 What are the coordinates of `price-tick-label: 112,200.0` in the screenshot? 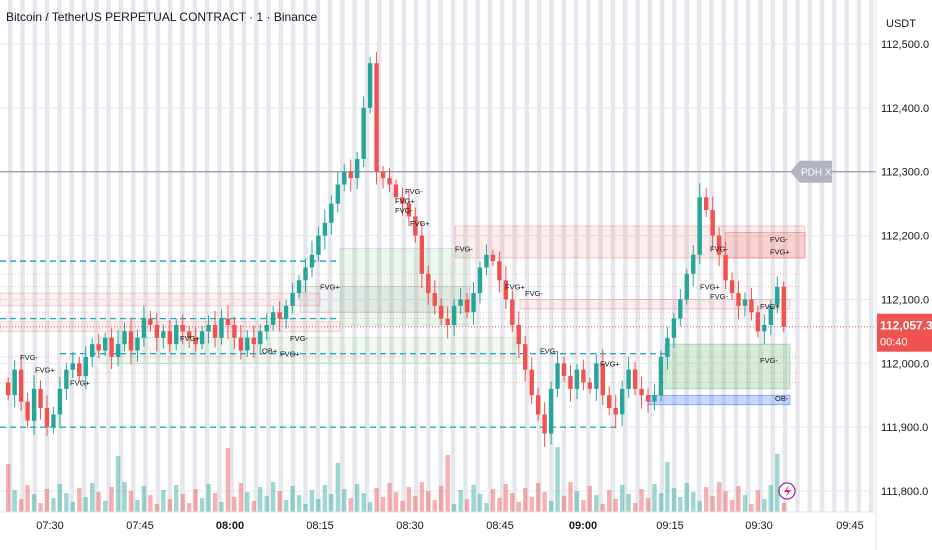 It's located at (905, 237).